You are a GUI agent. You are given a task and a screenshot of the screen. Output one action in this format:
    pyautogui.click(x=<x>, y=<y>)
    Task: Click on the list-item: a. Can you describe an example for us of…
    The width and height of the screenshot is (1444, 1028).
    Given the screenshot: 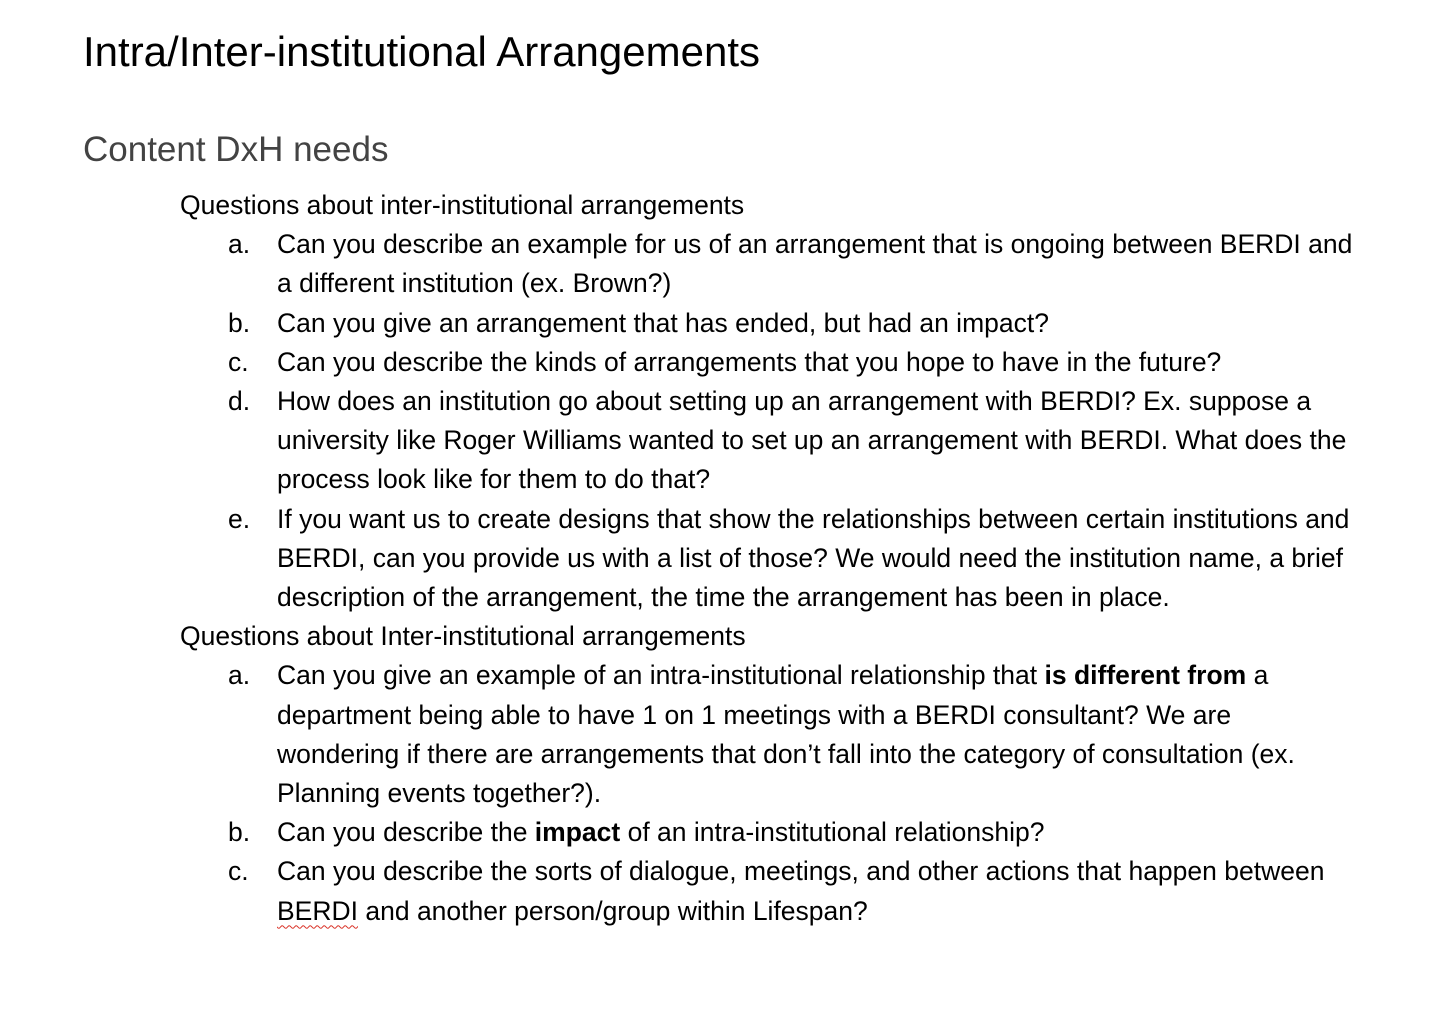 What is the action you would take?
    pyautogui.click(x=768, y=264)
    